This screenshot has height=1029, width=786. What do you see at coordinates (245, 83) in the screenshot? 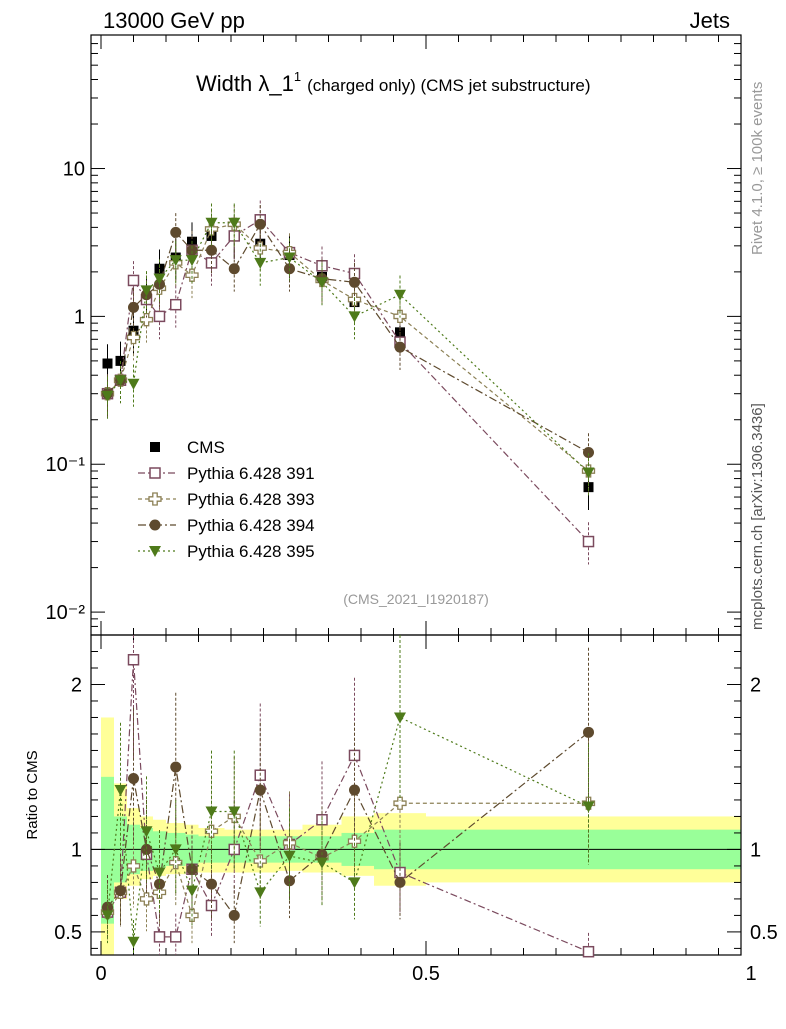
I see `title-main: Width λ_1` at bounding box center [245, 83].